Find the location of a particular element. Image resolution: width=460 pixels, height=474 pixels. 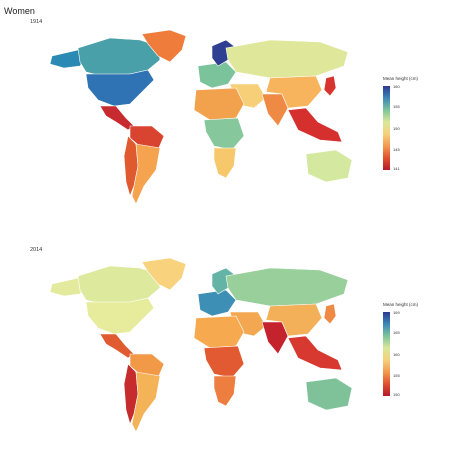

legend-tick: 141 is located at coordinates (396, 168).